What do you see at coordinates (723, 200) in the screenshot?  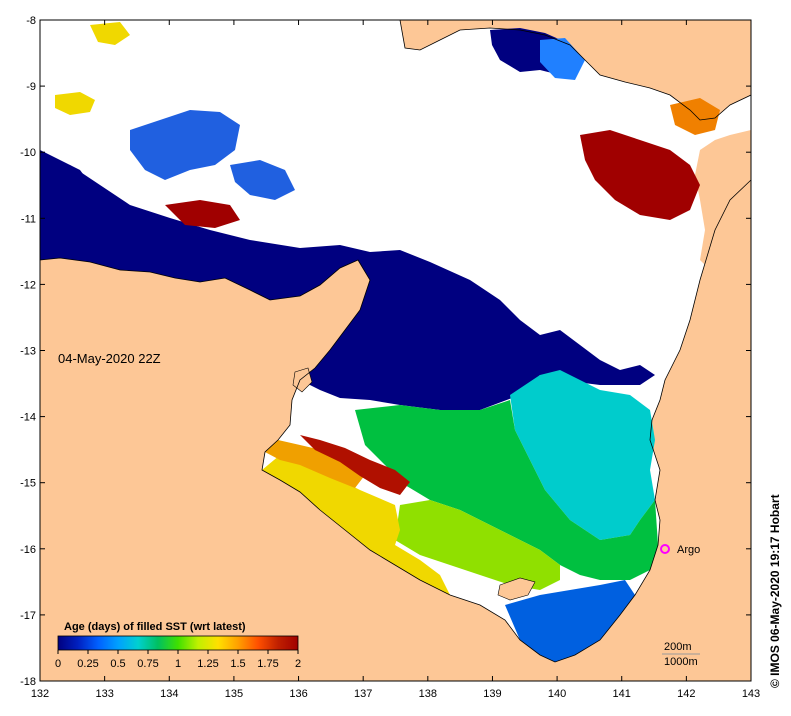 I see `land-cape-york-east` at bounding box center [723, 200].